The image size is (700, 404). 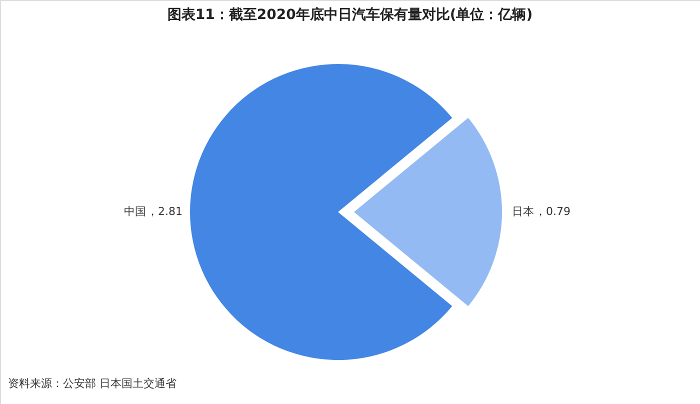 What do you see at coordinates (164, 211) in the screenshot?
I see `data-label: ，2.81` at bounding box center [164, 211].